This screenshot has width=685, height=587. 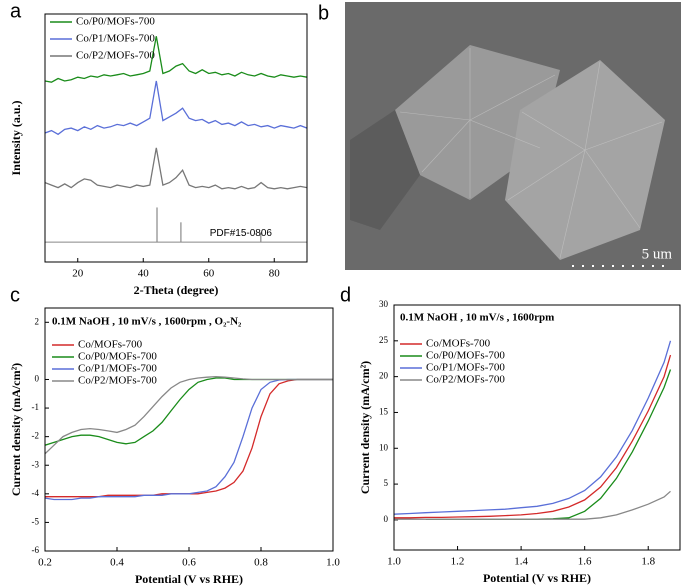 What do you see at coordinates (275, 274) in the screenshot?
I see `x-tick-label: 80` at bounding box center [275, 274].